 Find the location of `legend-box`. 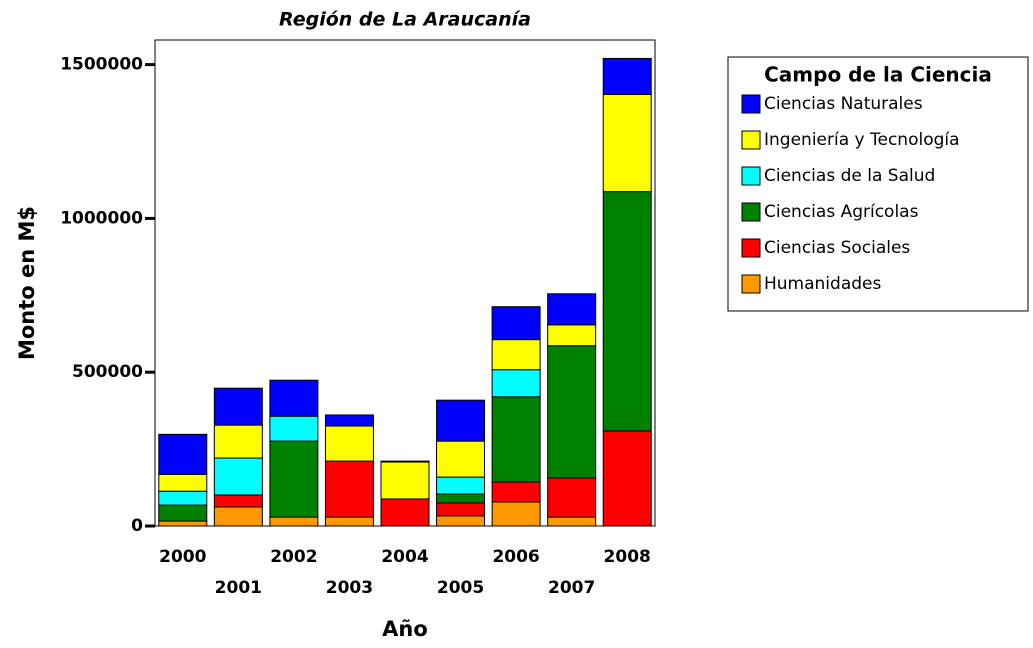

legend-box is located at coordinates (878, 184).